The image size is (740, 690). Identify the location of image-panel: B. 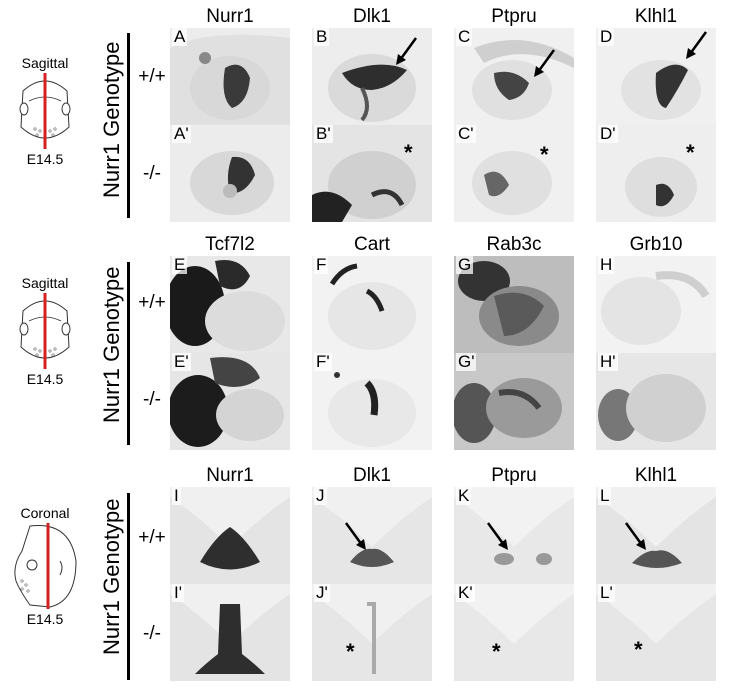
(372, 76).